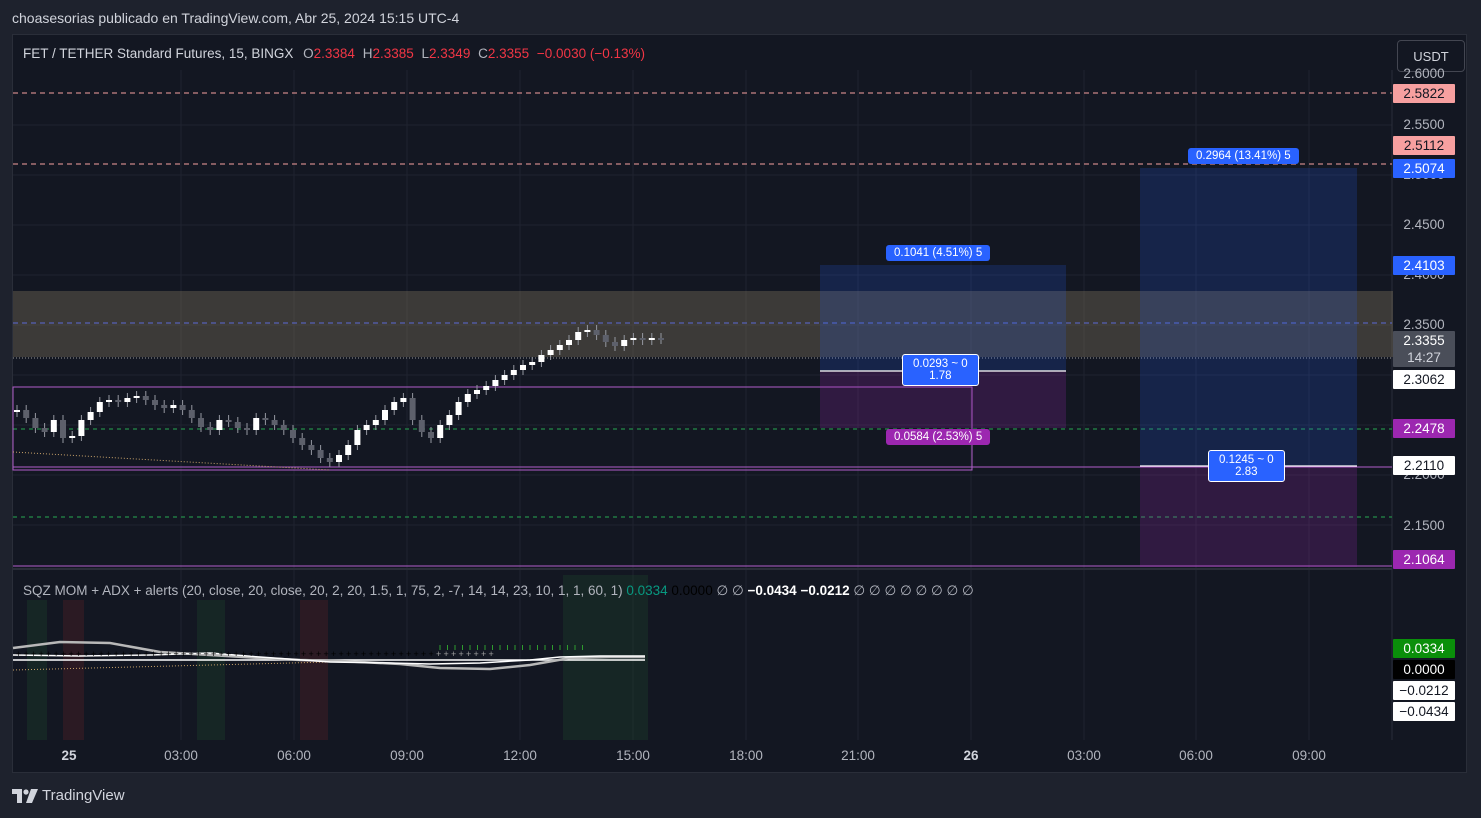  I want to click on footer: TradingView, so click(68, 795).